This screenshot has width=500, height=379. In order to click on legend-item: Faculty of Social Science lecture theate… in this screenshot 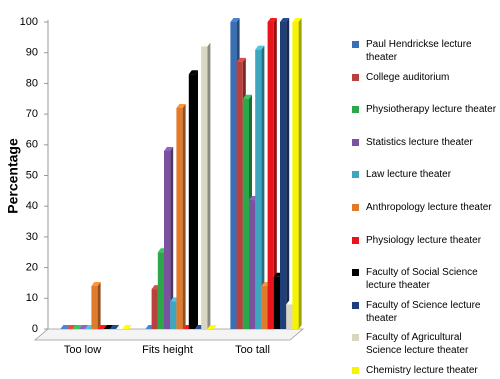, I will do `click(425, 279)`.